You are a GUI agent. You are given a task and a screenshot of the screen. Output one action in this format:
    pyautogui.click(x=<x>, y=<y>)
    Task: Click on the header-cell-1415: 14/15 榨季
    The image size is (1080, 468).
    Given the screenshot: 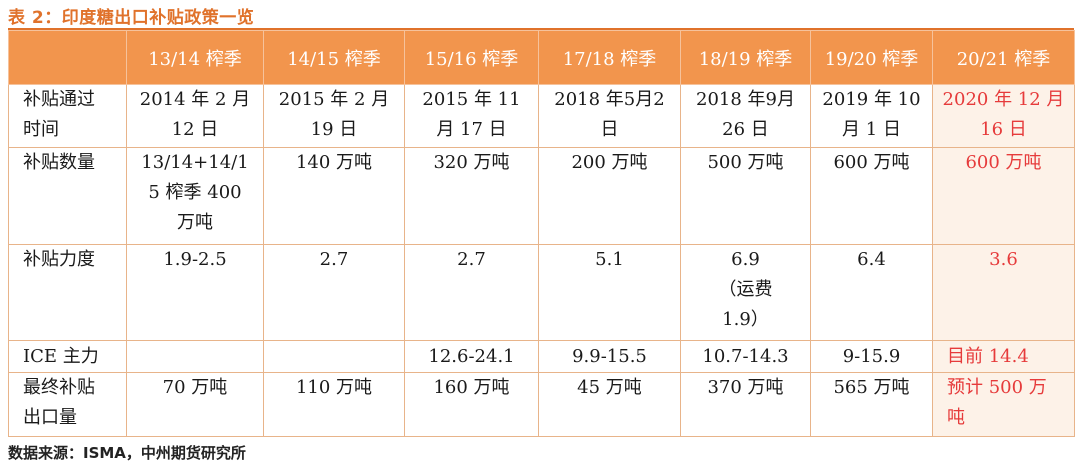 What is the action you would take?
    pyautogui.click(x=334, y=57)
    